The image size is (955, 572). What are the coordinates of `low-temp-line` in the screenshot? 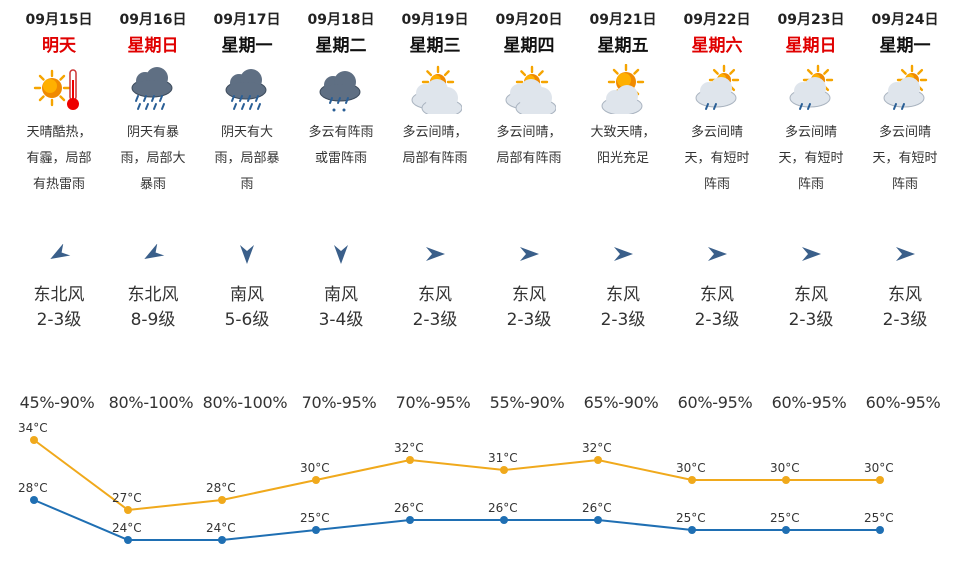 It's located at (456, 520).